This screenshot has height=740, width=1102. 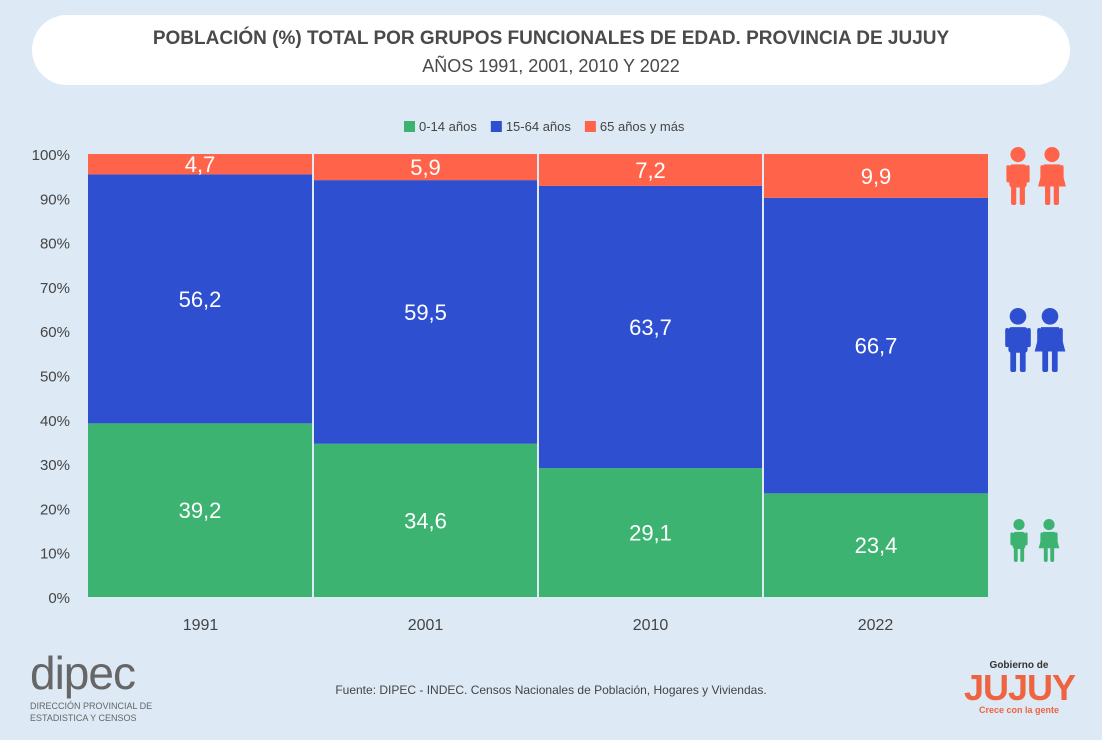 I want to click on data-label: 66,7, so click(x=876, y=346).